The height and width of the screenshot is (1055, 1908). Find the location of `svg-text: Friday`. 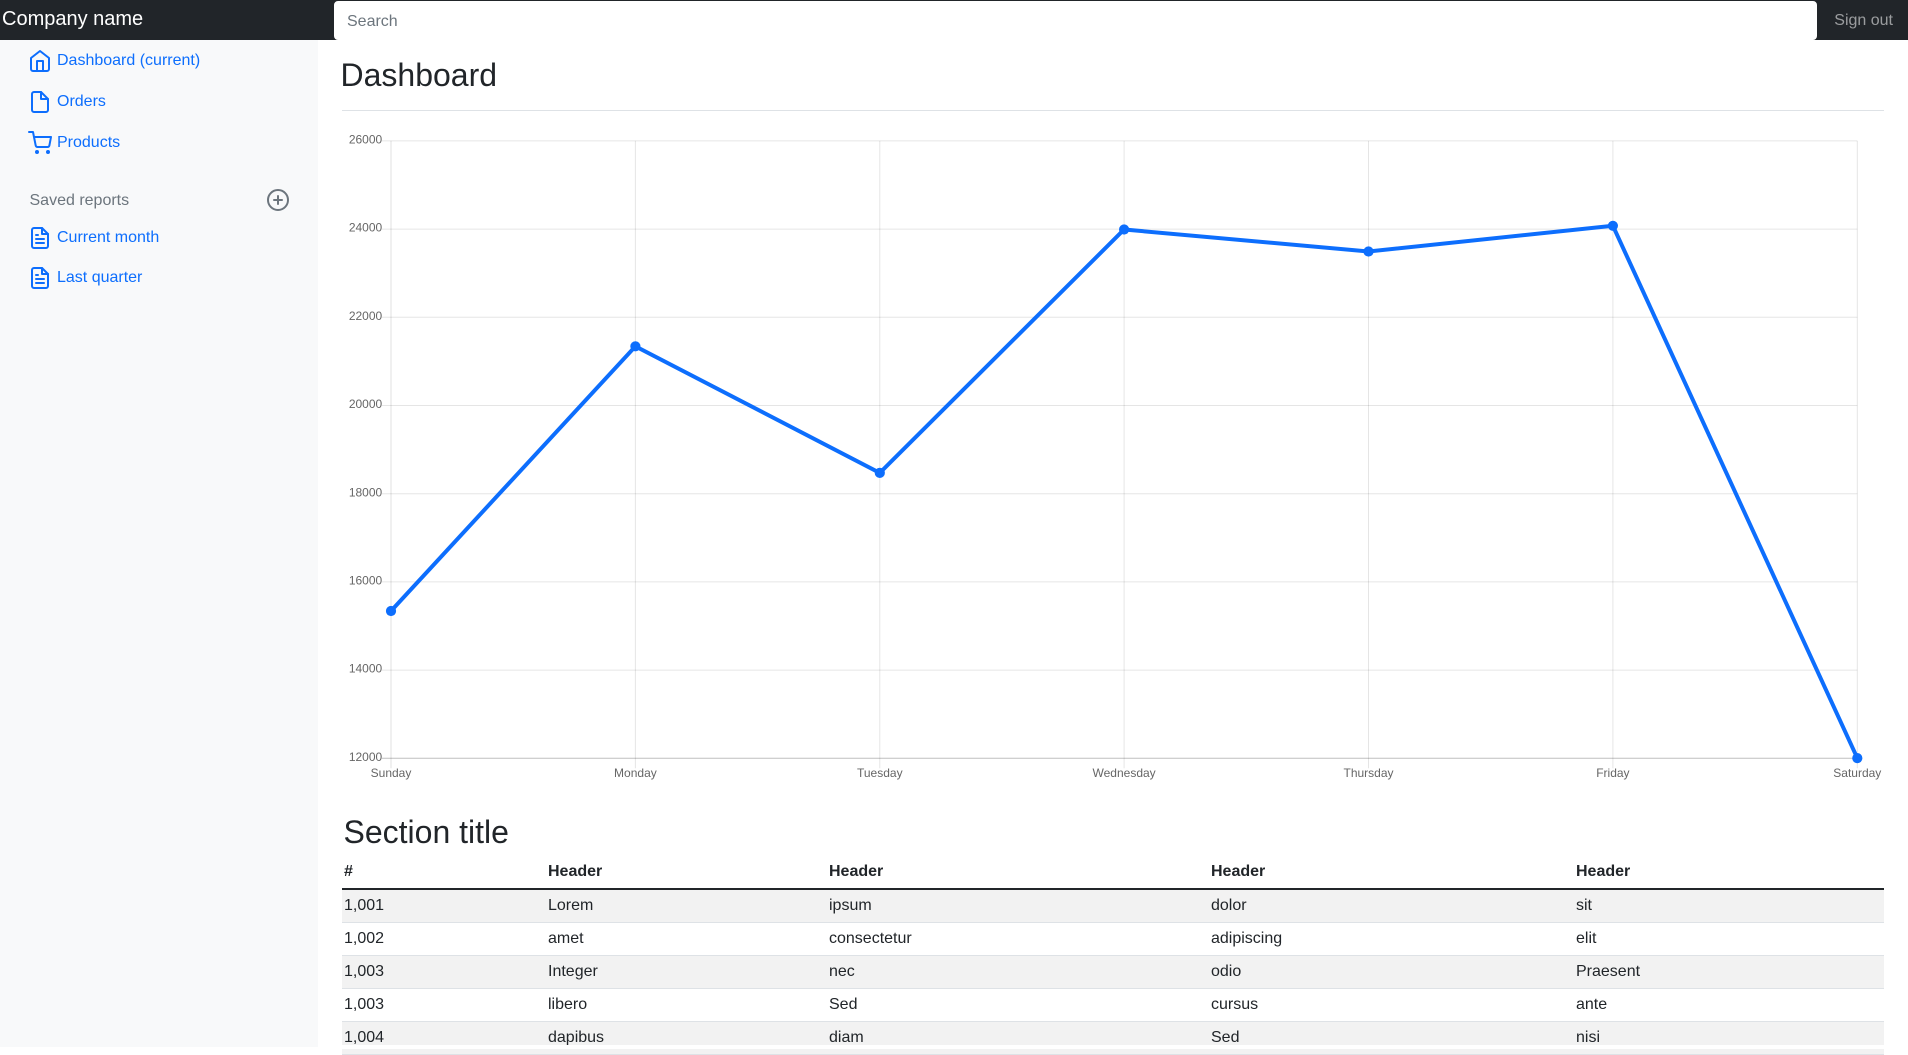

svg-text: Friday is located at coordinates (1612, 773).